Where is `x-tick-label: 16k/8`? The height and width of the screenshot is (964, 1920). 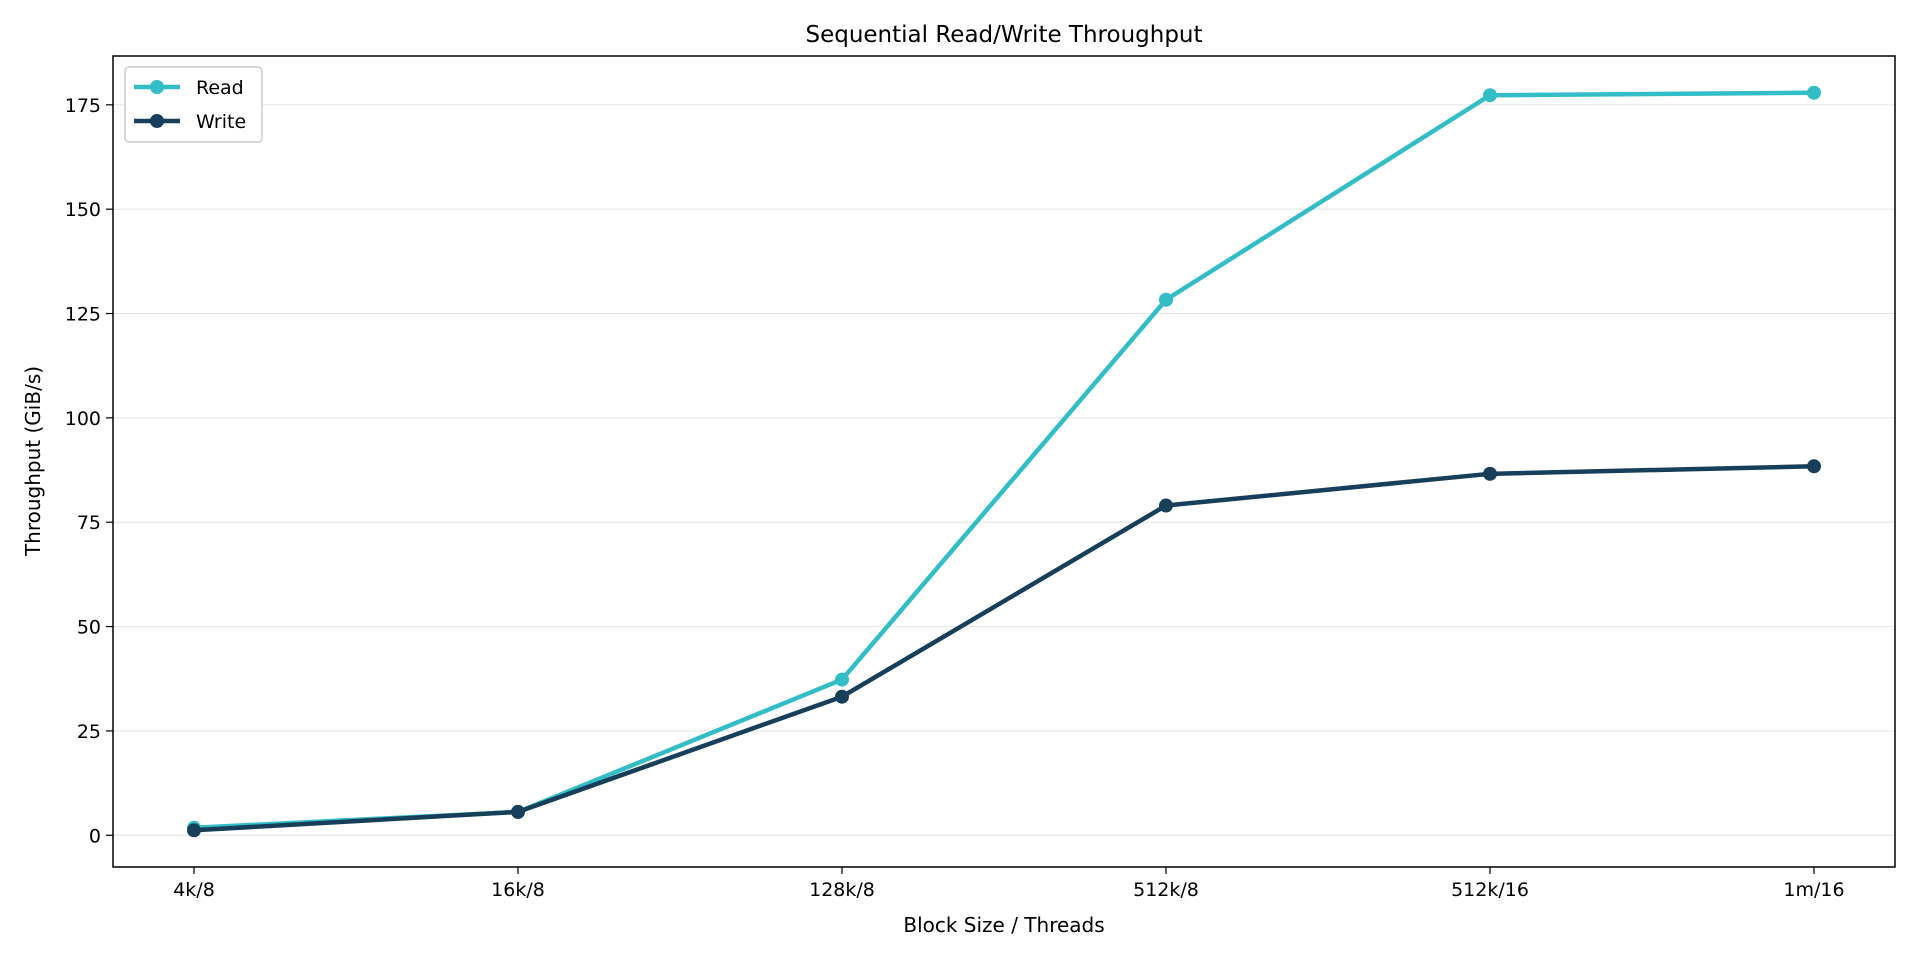 x-tick-label: 16k/8 is located at coordinates (518, 890).